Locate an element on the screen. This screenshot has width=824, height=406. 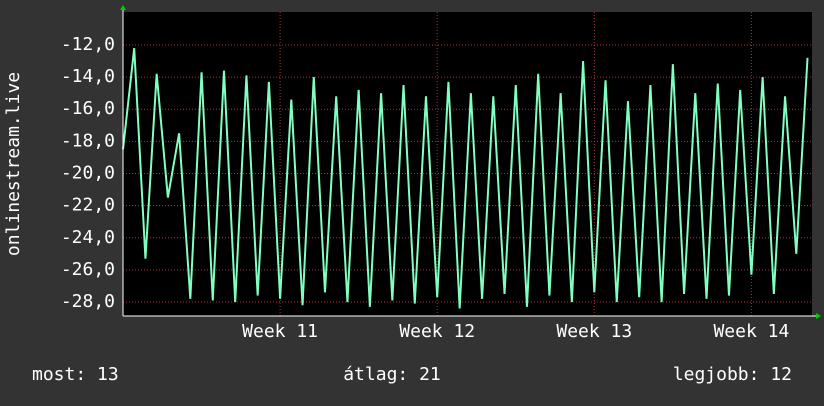
footer-item: legjobb: 12 is located at coordinates (732, 374).